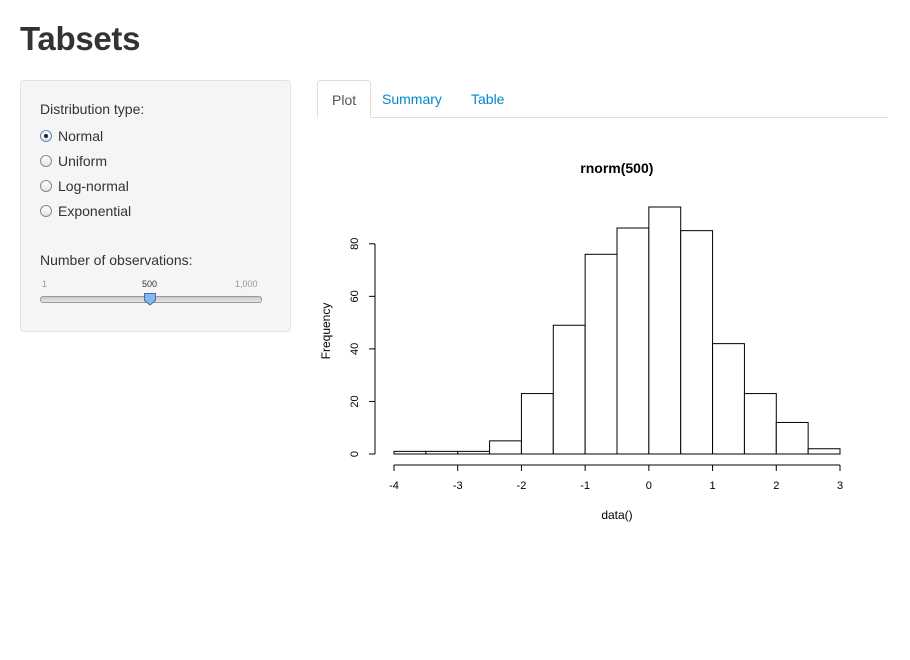 The width and height of the screenshot is (910, 660). Describe the element at coordinates (83, 161) in the screenshot. I see `radio-label: Uniform` at that location.